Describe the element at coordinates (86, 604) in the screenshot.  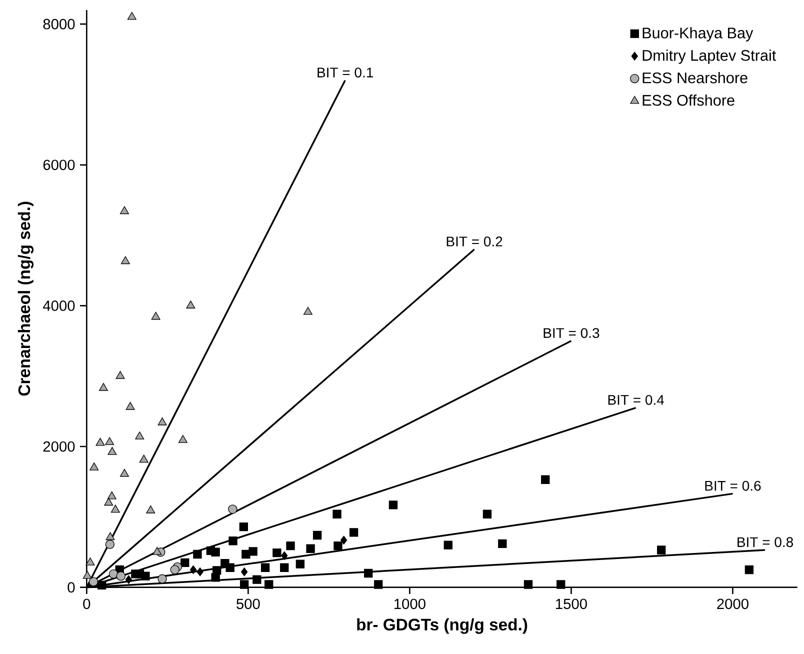
I see `x-tick-label: 0` at that location.